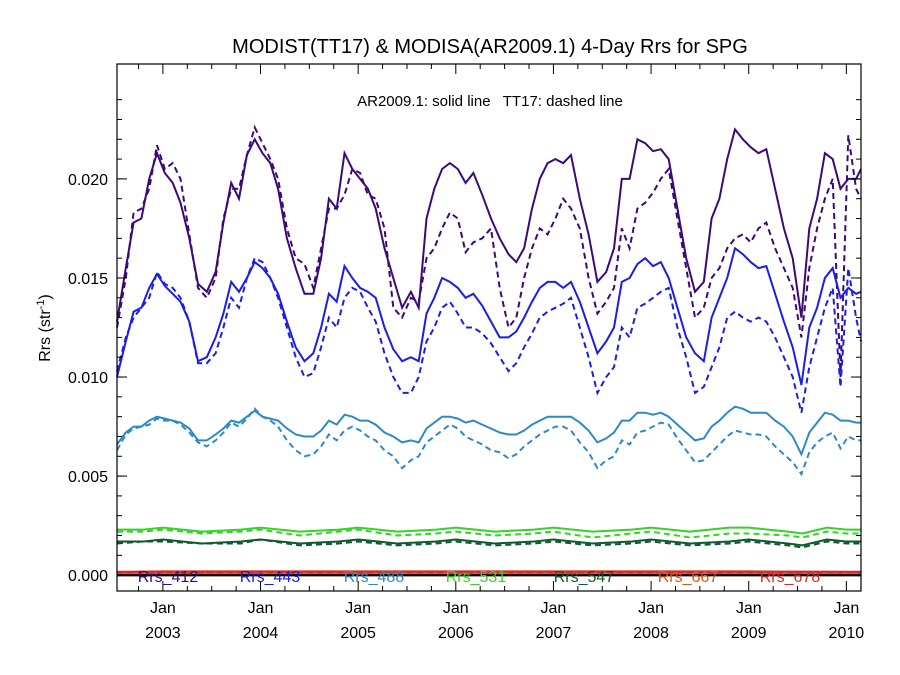 Image resolution: width=900 pixels, height=675 pixels. Describe the element at coordinates (476, 577) in the screenshot. I see `legend-entry-Rrs_531: Rrs_531` at that location.